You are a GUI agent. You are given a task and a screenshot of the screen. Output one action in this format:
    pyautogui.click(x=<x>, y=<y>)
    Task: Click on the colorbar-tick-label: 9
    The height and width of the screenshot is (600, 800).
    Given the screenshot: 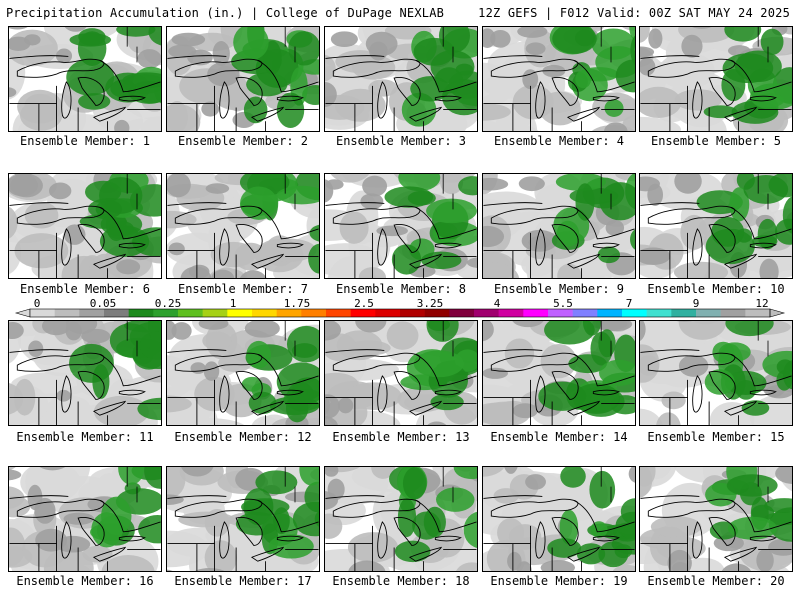 What is the action you would take?
    pyautogui.click(x=696, y=303)
    